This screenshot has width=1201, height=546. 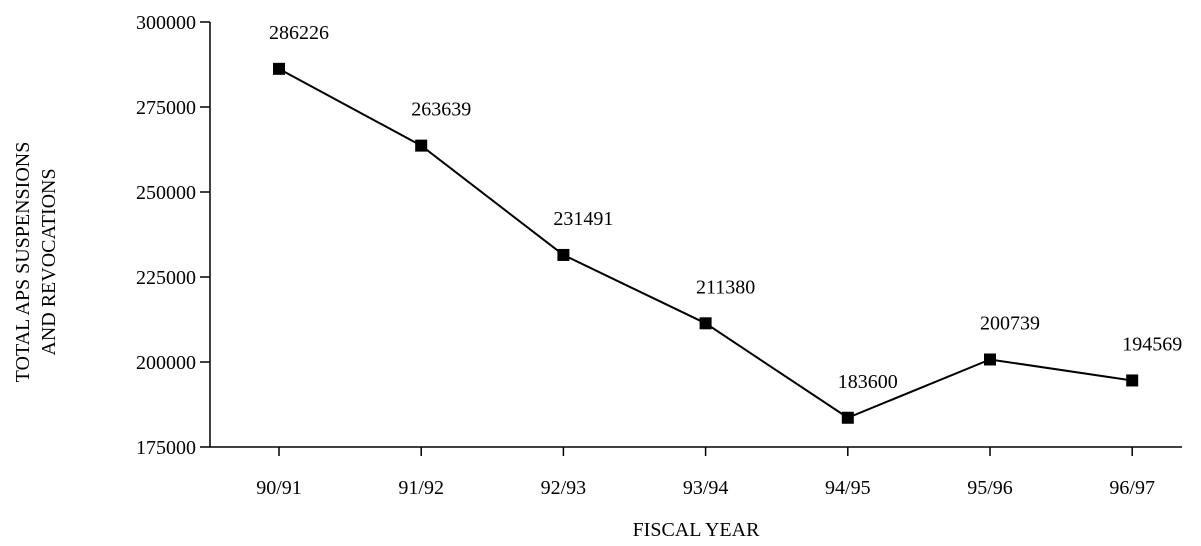 I want to click on y-tick-label: 300000, so click(x=166, y=23).